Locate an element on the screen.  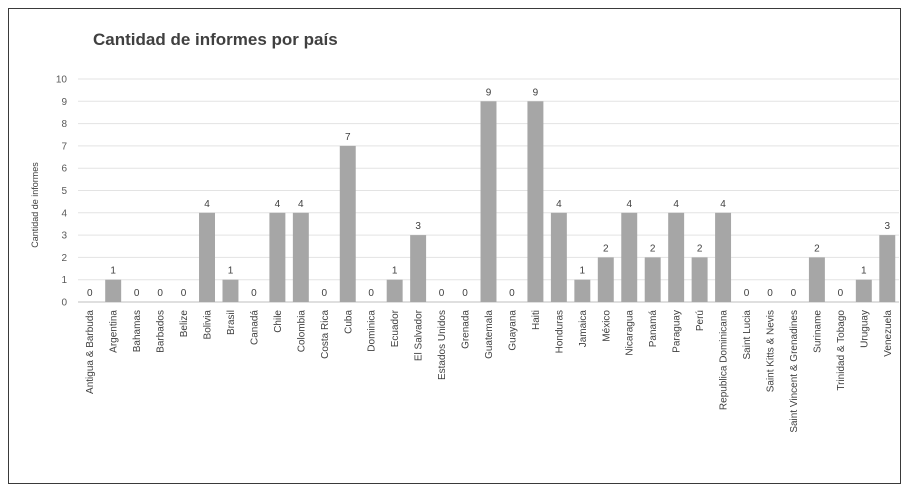
category-label: Chile is located at coordinates (278, 321).